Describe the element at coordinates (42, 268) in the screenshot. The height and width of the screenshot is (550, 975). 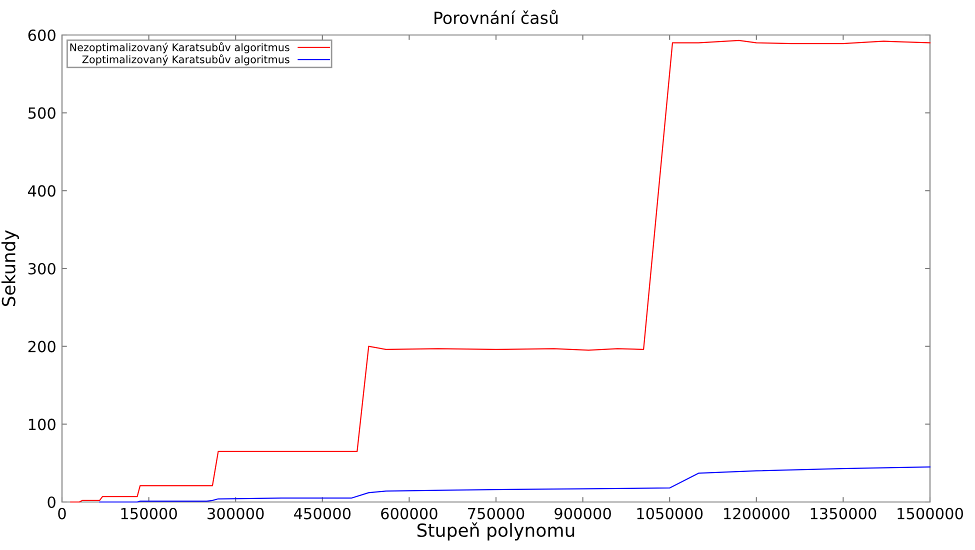
I see `y-tick-label: 300` at that location.